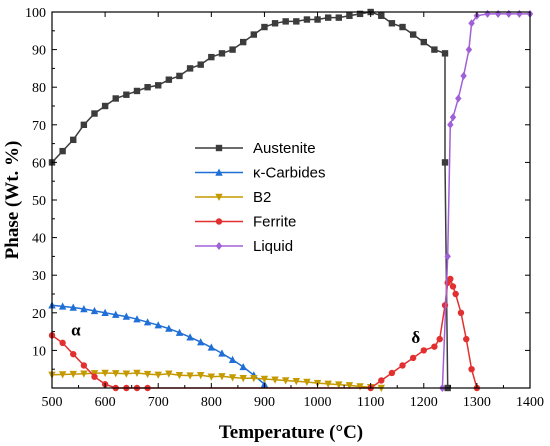 Image resolution: width=550 pixels, height=446 pixels. I want to click on y-tick-label: 60, so click(39, 163).